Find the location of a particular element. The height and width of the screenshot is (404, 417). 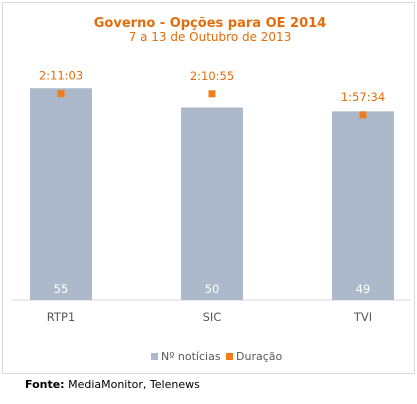

bar-sic is located at coordinates (212, 203).